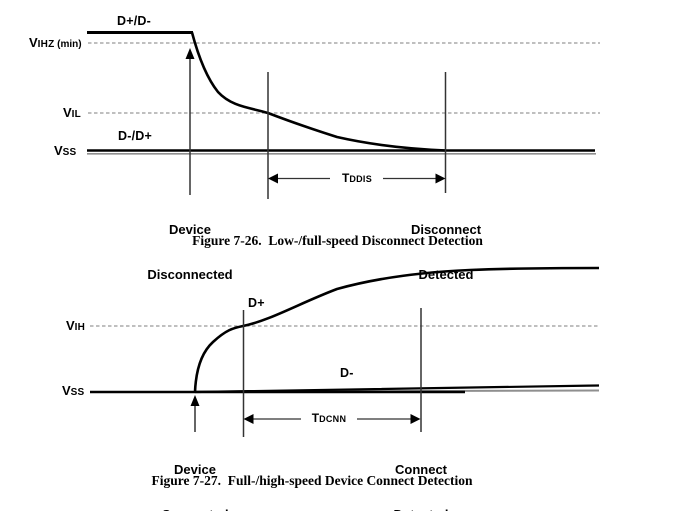 The height and width of the screenshot is (511, 675). I want to click on fig27-event-right-line1: Connect, so click(421, 469).